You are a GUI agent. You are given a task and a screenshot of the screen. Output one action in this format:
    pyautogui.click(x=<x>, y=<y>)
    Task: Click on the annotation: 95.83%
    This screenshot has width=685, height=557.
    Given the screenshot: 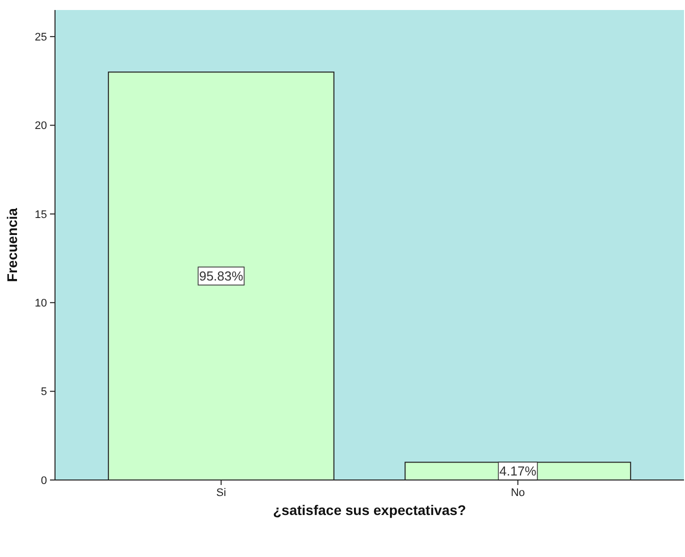 What is the action you would take?
    pyautogui.click(x=221, y=276)
    